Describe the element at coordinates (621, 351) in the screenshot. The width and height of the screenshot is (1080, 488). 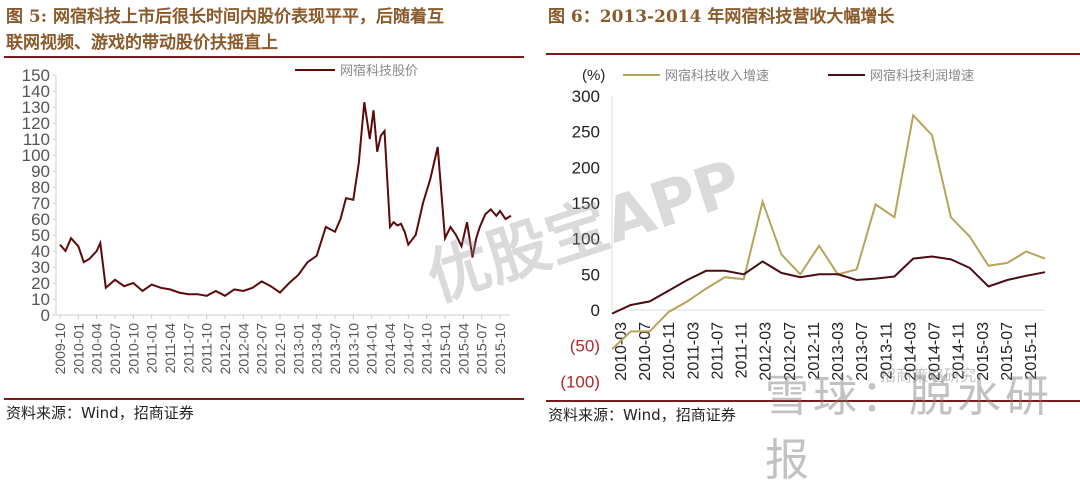
I see `x-tick-label: 2010-03` at that location.